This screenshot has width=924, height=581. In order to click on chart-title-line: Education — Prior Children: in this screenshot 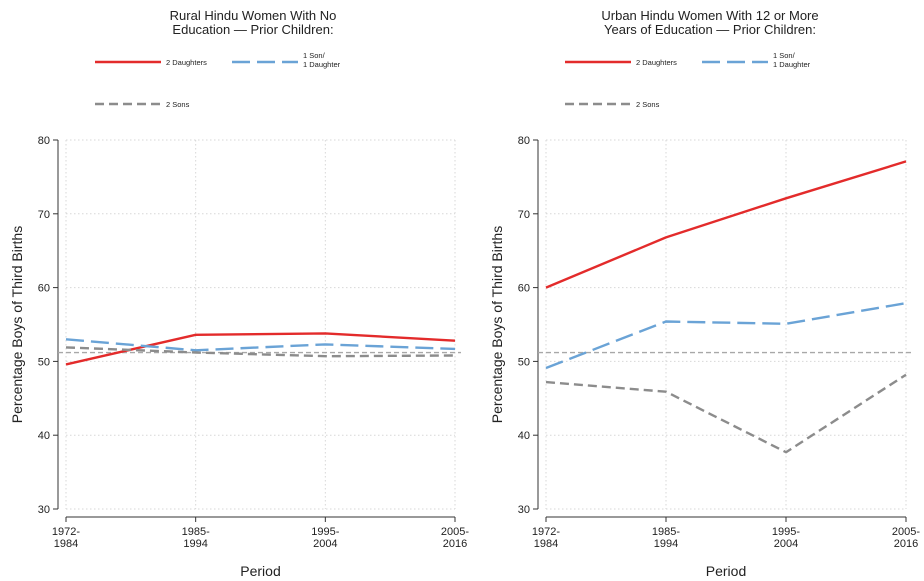, I will do `click(252, 29)`.